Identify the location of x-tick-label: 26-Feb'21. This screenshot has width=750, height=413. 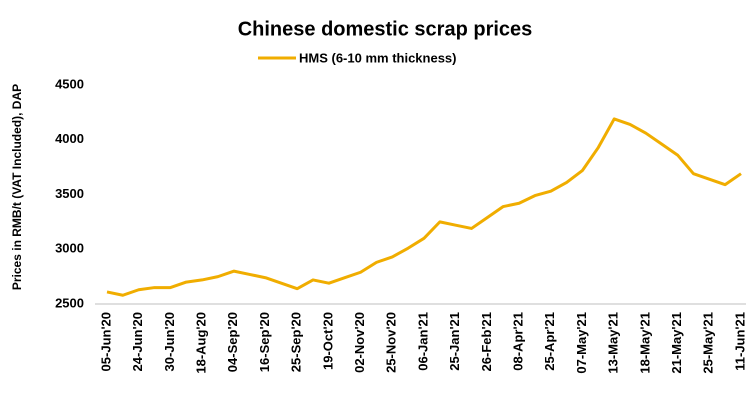
(486, 341).